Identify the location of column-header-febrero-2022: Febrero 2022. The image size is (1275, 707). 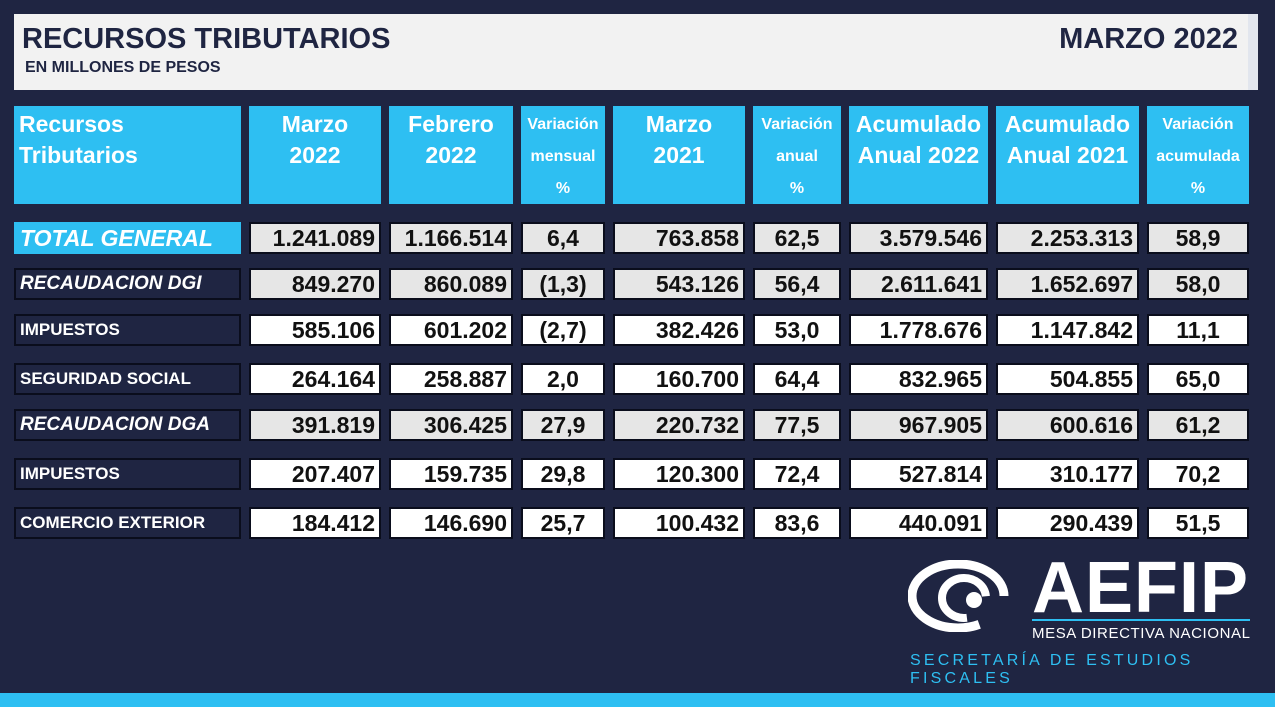
(451, 155).